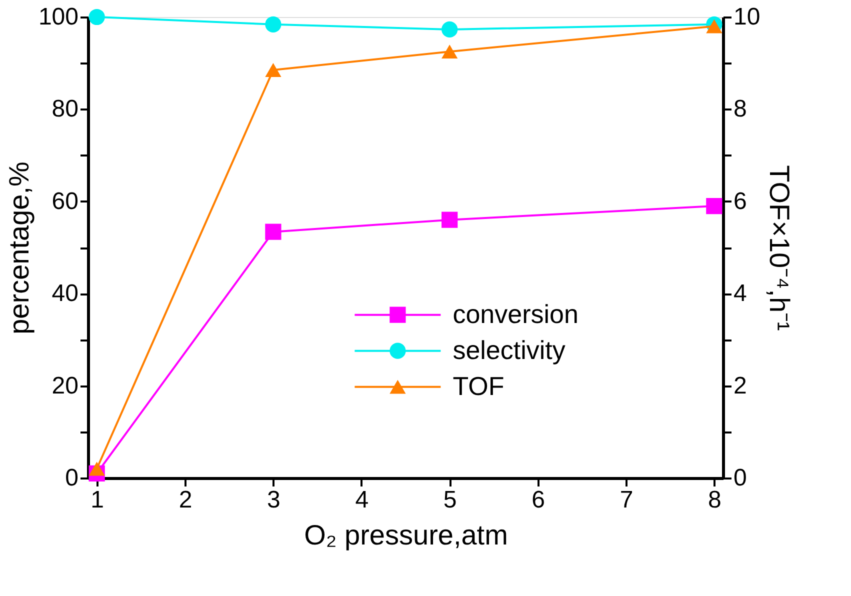  I want to click on x-tick-label: 4, so click(362, 500).